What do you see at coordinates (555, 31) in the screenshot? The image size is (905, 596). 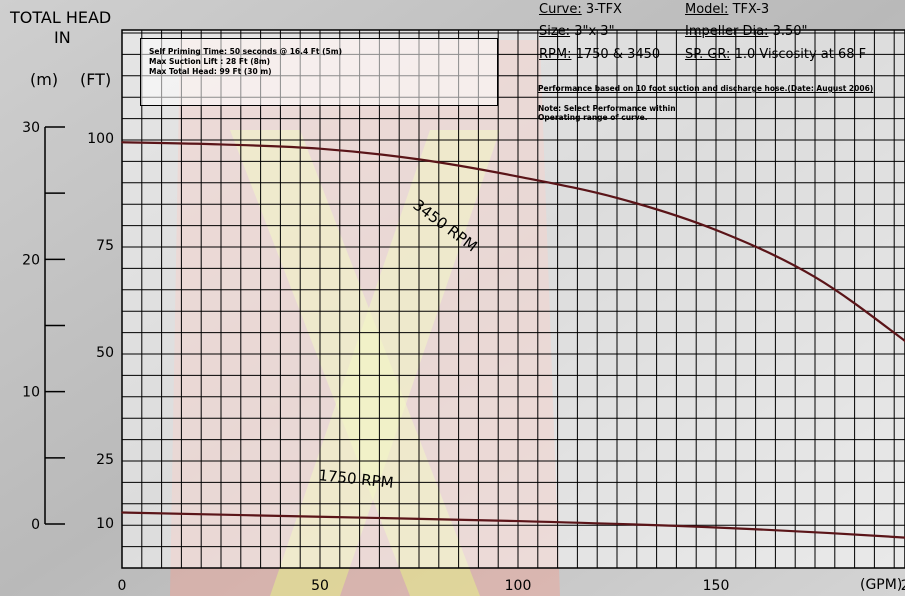 I see `spec-size-label: Size:` at bounding box center [555, 31].